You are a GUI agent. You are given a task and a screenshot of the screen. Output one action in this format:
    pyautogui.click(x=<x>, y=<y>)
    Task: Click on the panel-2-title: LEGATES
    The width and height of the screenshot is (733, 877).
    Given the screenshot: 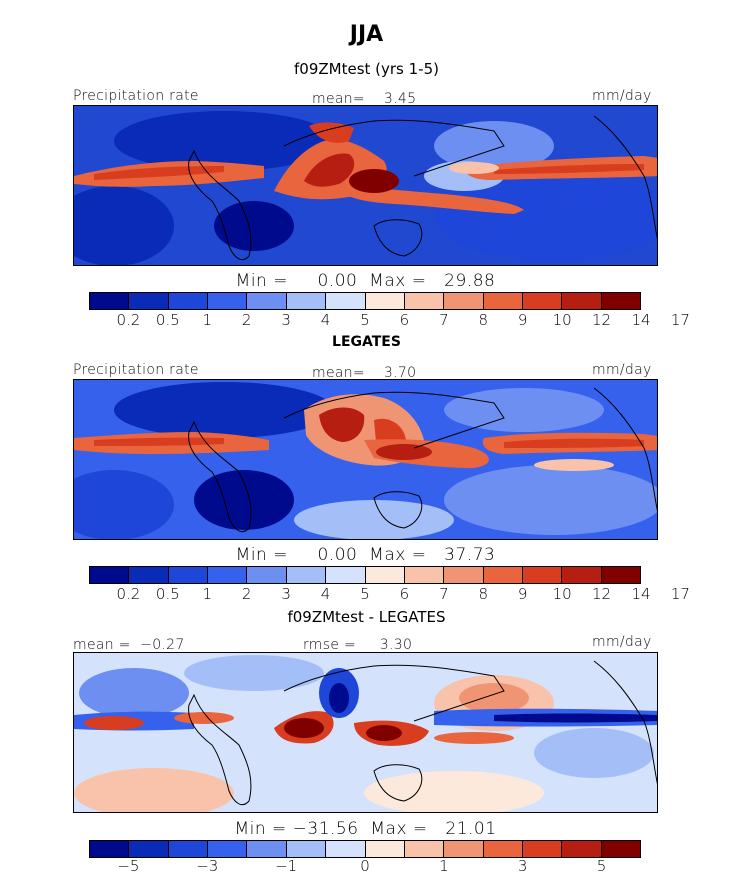 What is the action you would take?
    pyautogui.click(x=366, y=342)
    